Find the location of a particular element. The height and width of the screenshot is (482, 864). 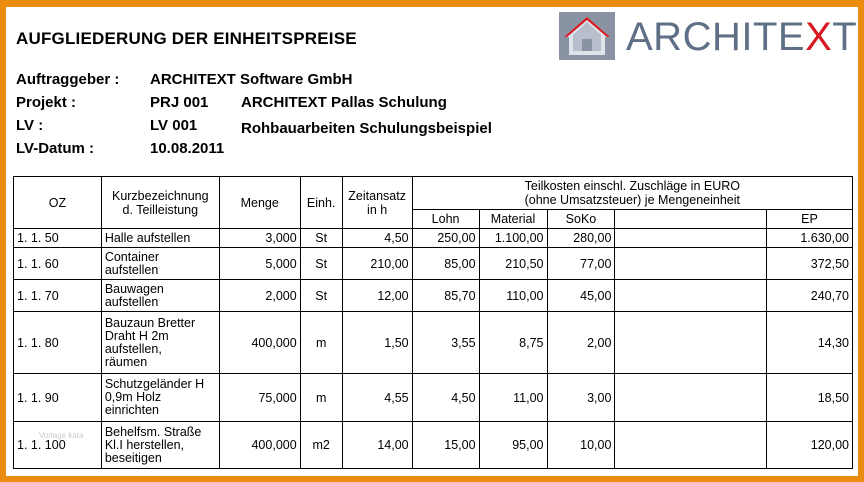

cell-material: 8,75 is located at coordinates (513, 342).